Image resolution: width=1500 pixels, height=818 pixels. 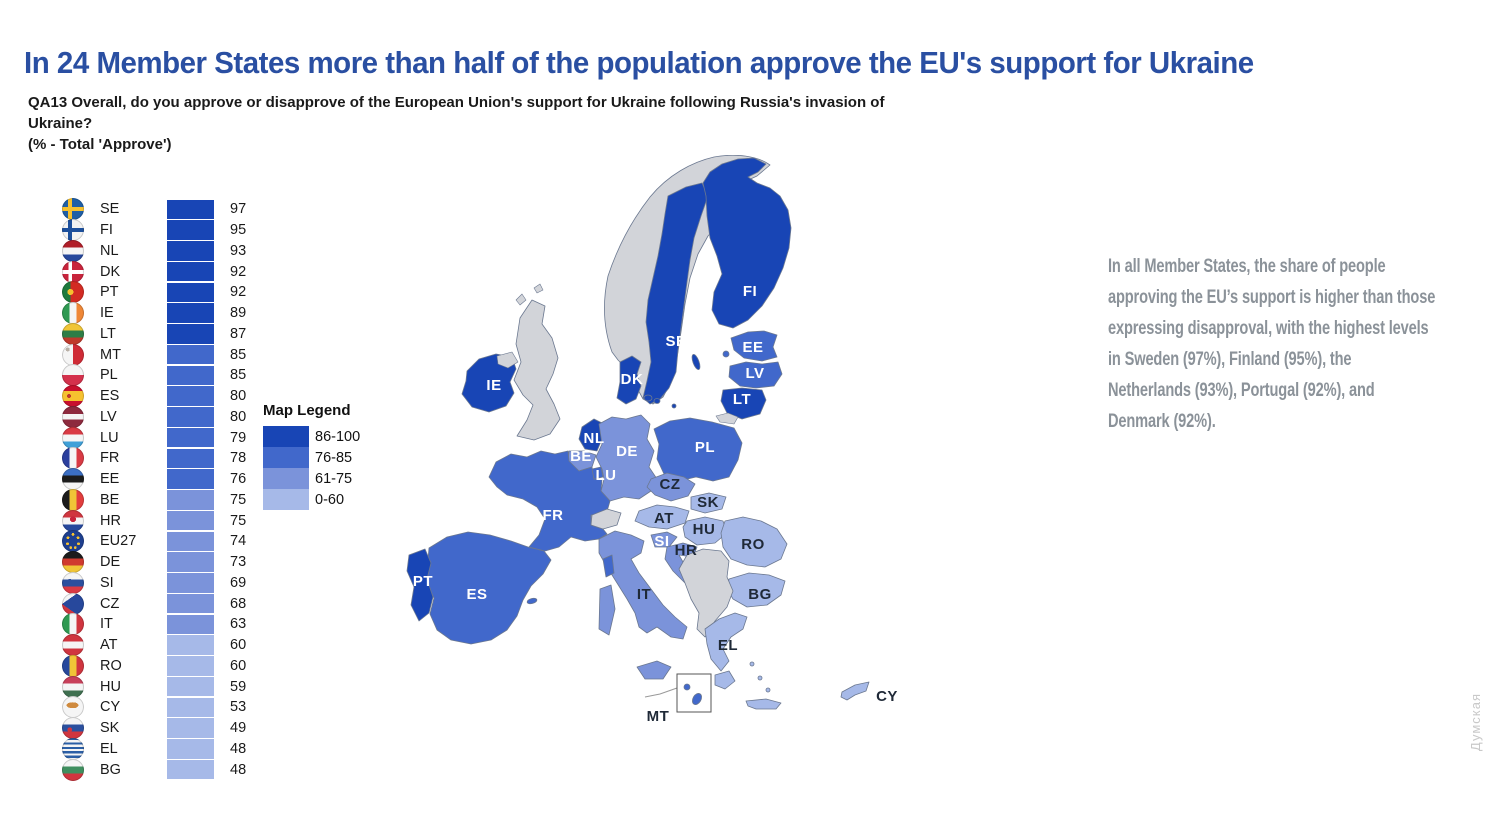 I want to click on country-value: 63, so click(x=238, y=624).